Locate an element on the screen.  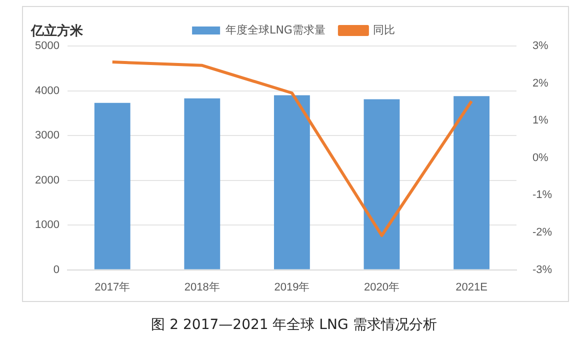
y2-tick-label: 2% is located at coordinates (540, 83).